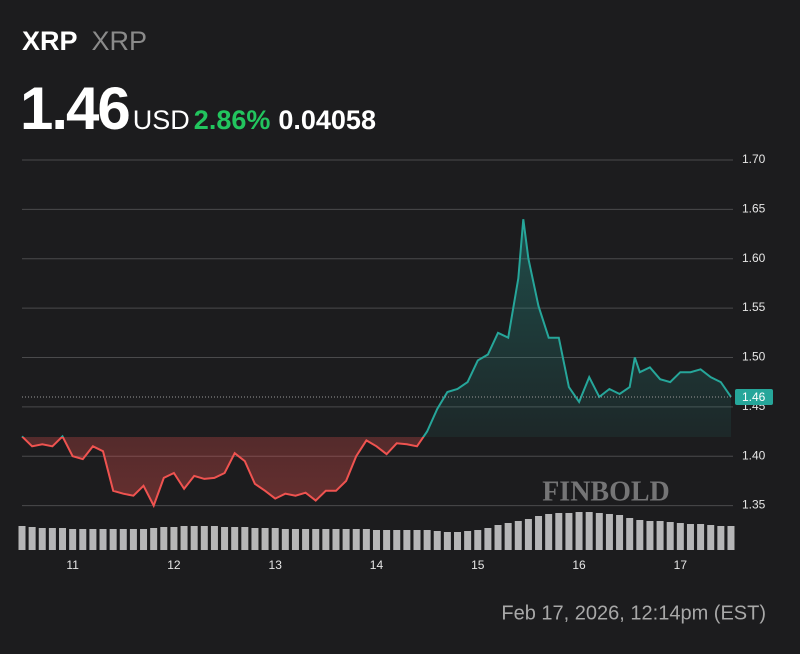 Image resolution: width=800 pixels, height=654 pixels. Describe the element at coordinates (579, 565) in the screenshot. I see `x-tick-label: 16` at that location.